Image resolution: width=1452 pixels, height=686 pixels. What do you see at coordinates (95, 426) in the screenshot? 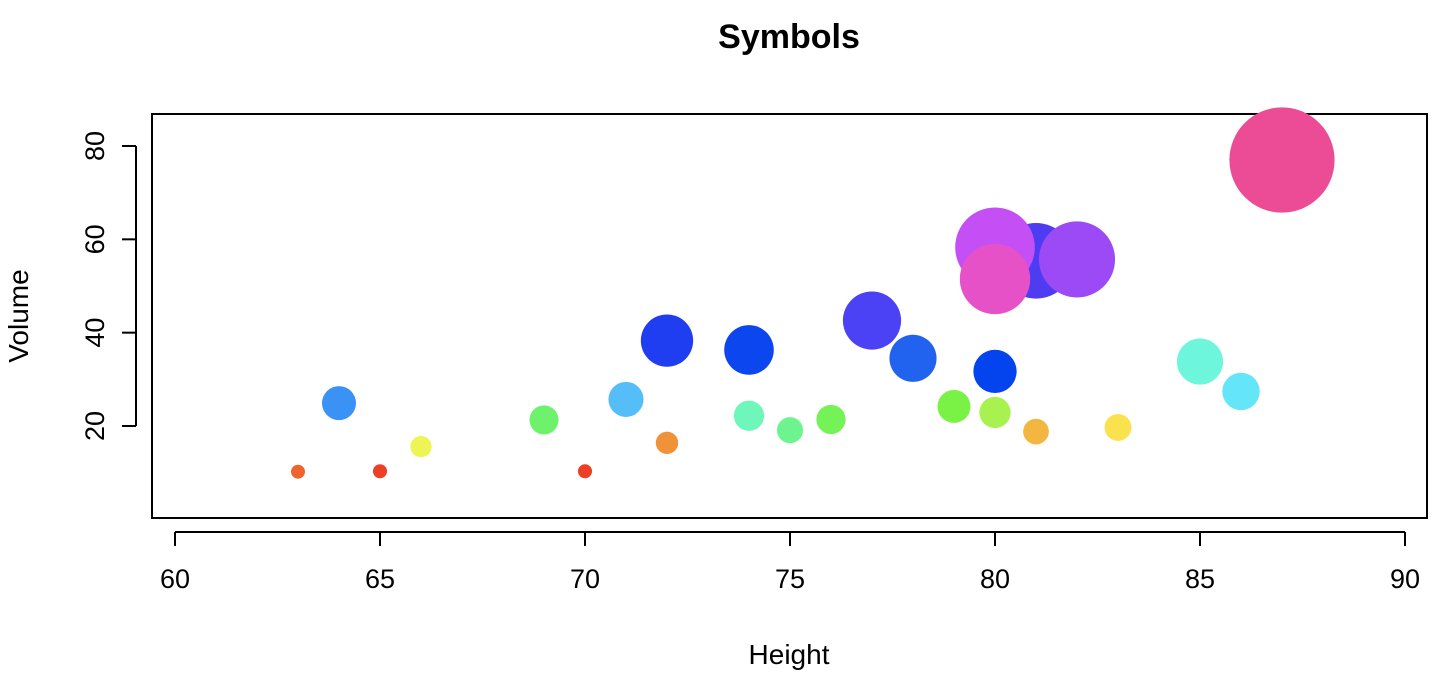
I see `y-tick-label: 20` at bounding box center [95, 426].